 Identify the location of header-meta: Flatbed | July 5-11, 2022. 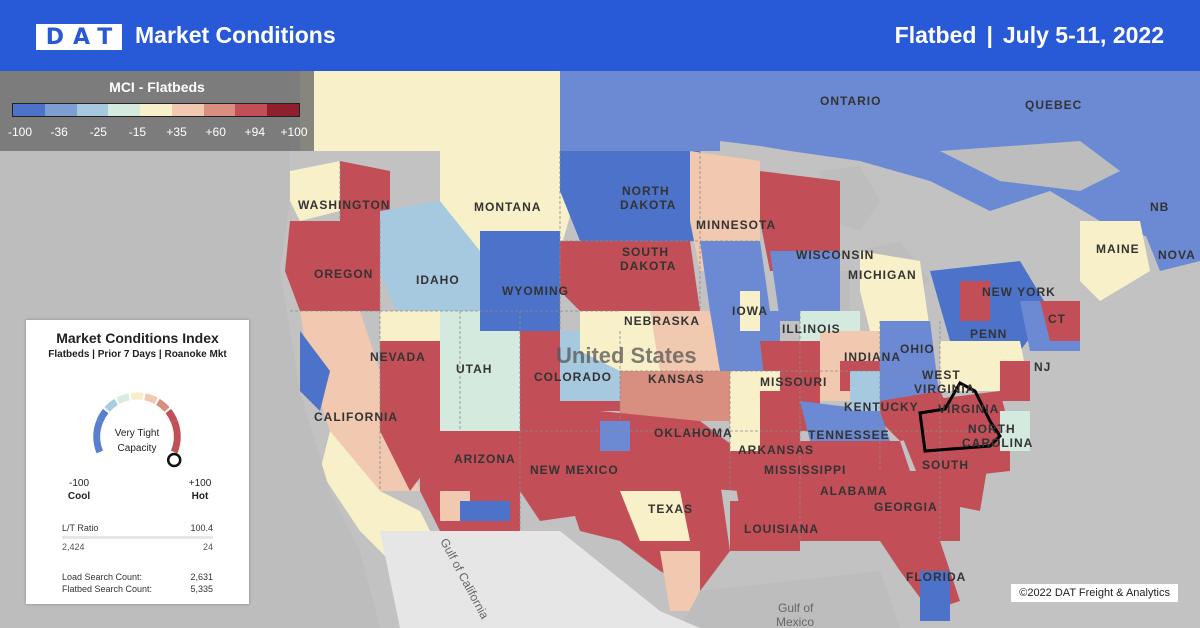
(1029, 35).